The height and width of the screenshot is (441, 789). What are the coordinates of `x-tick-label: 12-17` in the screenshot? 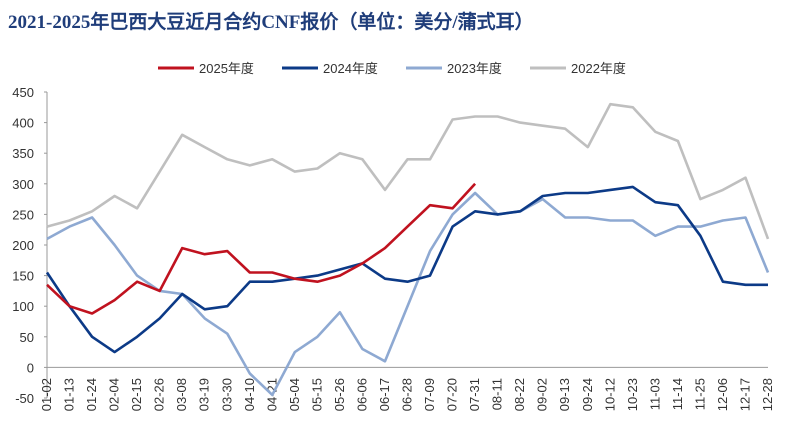 It's located at (744, 394).